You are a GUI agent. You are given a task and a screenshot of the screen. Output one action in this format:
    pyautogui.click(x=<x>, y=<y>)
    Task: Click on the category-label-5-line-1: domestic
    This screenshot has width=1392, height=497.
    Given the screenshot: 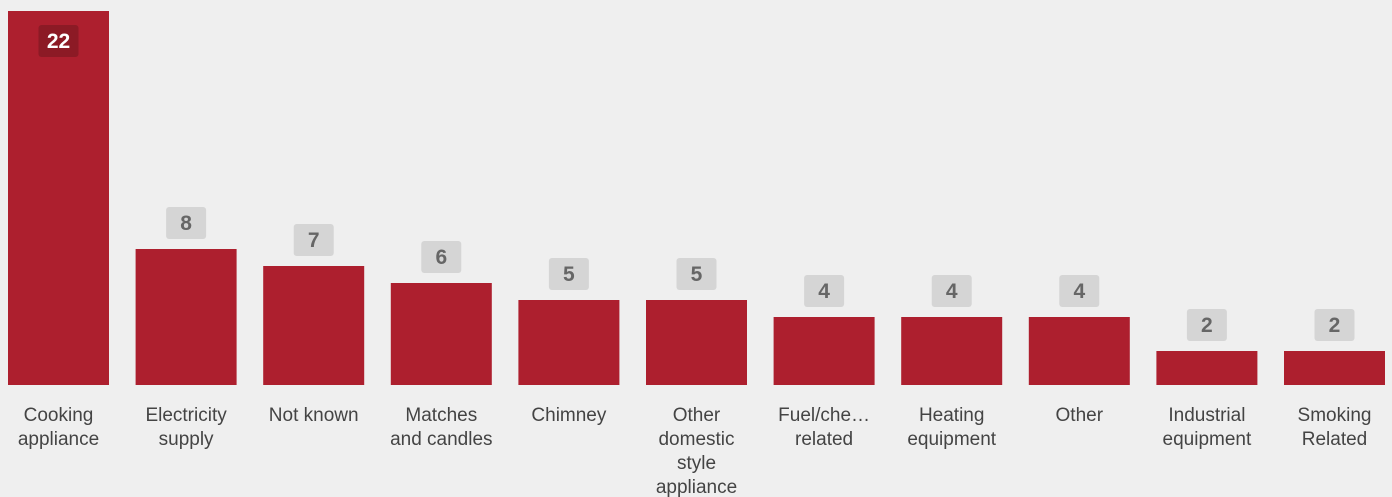 What is the action you would take?
    pyautogui.click(x=696, y=439)
    